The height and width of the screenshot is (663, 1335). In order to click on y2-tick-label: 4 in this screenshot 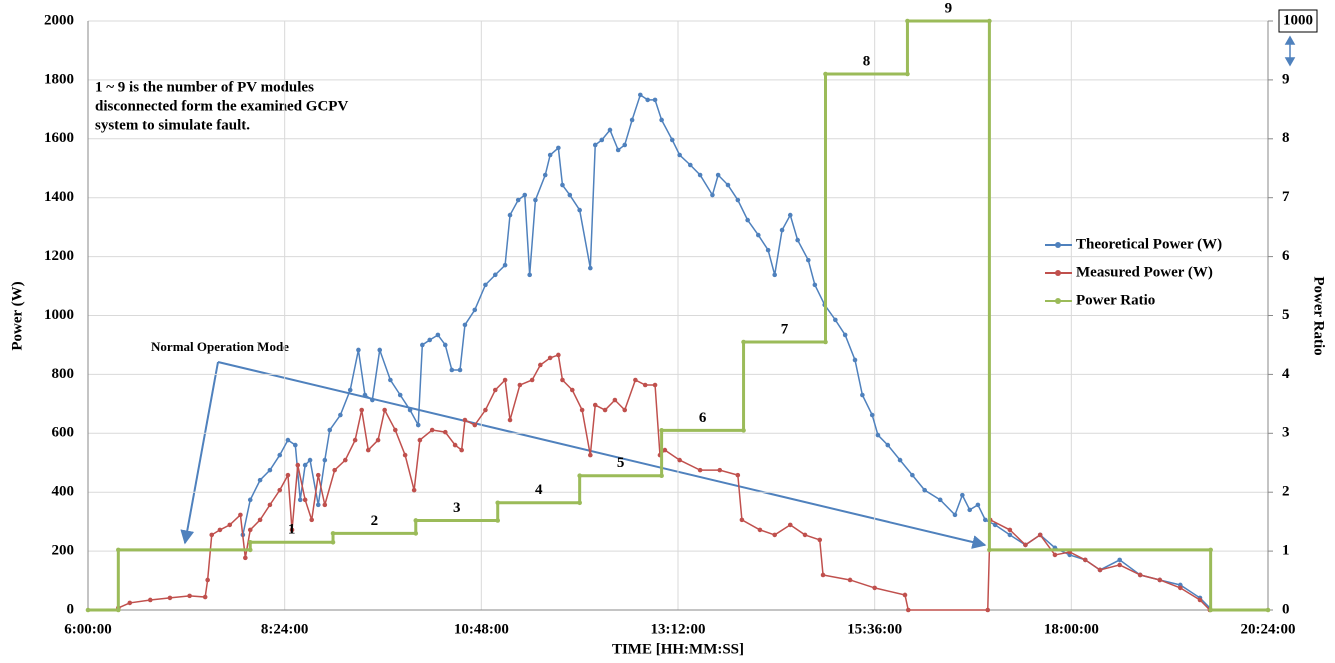, I will do `click(1286, 374)`.